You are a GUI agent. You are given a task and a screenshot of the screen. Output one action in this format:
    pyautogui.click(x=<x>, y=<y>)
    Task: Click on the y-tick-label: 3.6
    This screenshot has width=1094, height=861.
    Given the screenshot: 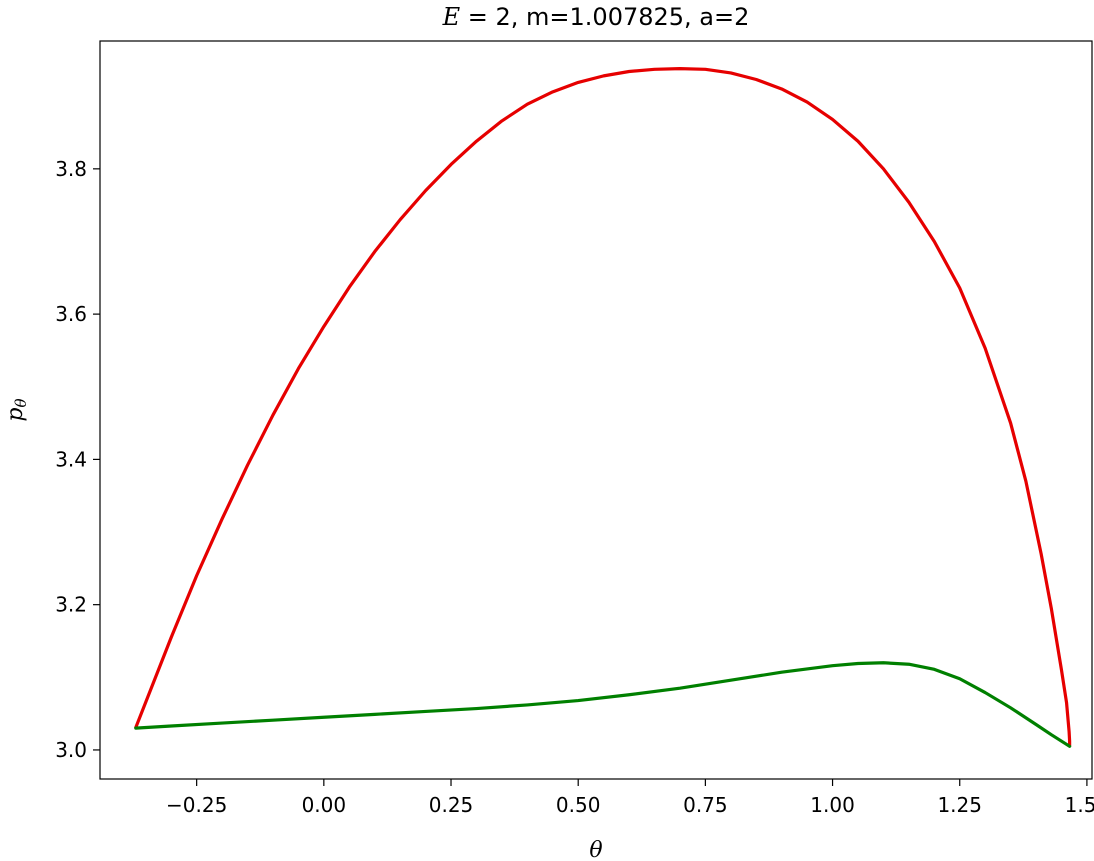 What is the action you would take?
    pyautogui.click(x=71, y=314)
    